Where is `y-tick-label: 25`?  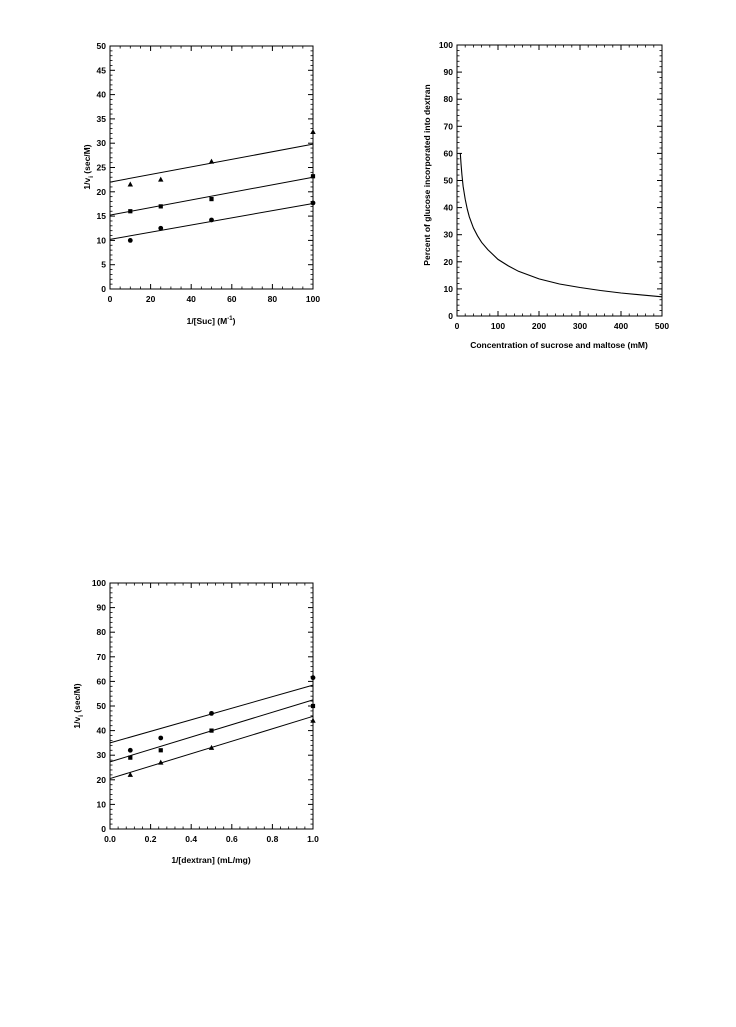
y-tick-label: 25 is located at coordinates (102, 168).